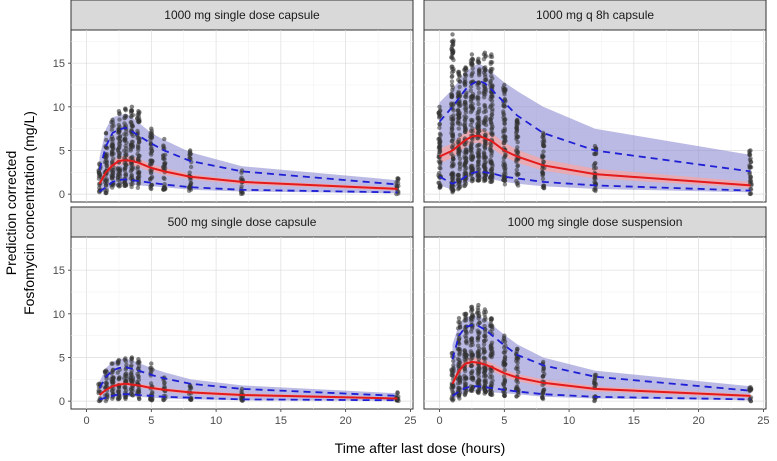 The image size is (777, 461). Describe the element at coordinates (216, 421) in the screenshot. I see `x-tick-label: 10` at that location.